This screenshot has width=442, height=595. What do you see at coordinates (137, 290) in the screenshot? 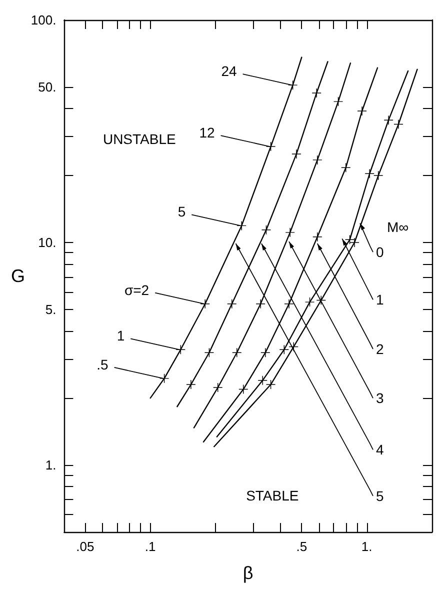
I see `annotation: σ=2` at bounding box center [137, 290].